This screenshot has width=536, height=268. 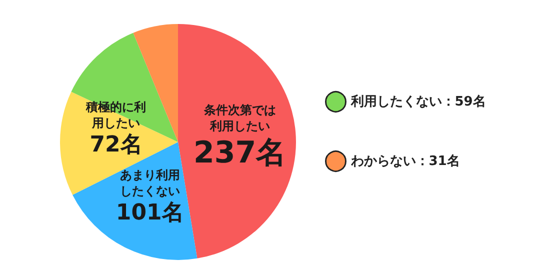 What do you see at coordinates (418, 101) in the screenshot?
I see `legend-label: 利用したくない：59名` at bounding box center [418, 101].